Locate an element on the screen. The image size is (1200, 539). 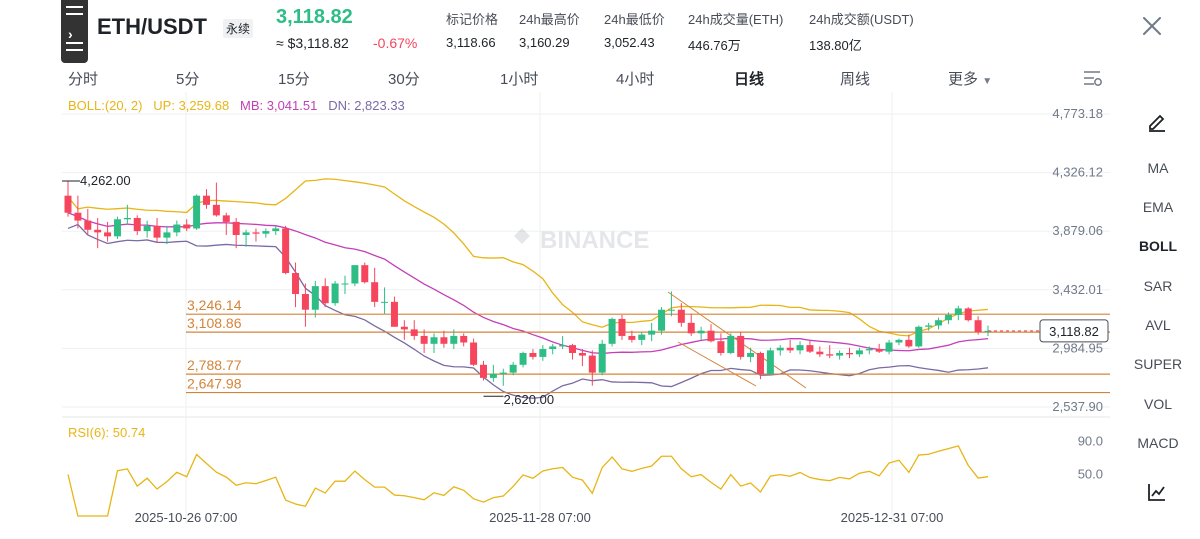
stat-value: 3,160.29 is located at coordinates (544, 42).